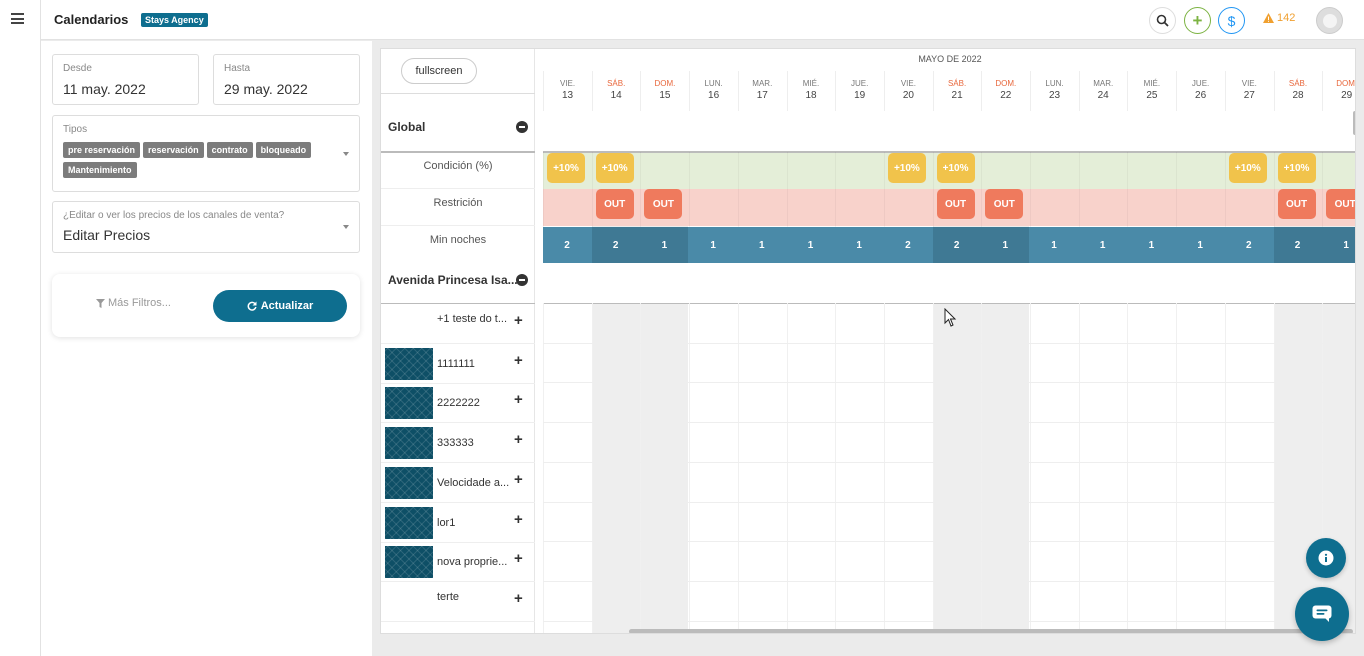 The image size is (1364, 656). I want to click on avatar, so click(1329, 20).